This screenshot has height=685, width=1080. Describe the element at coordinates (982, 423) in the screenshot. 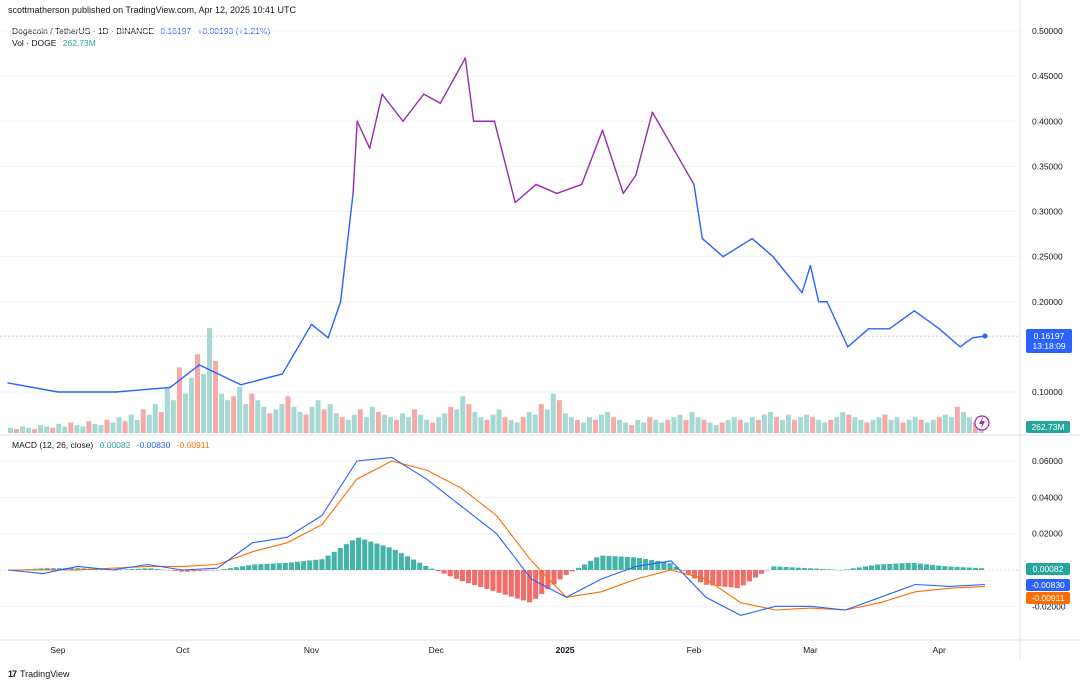

I see `lightning-icon` at that location.